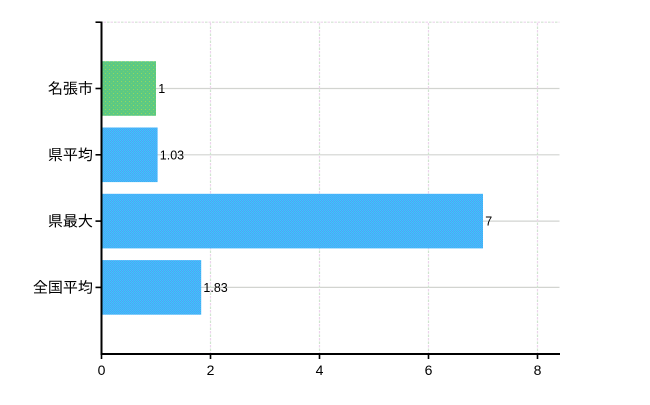 The height and width of the screenshot is (405, 650). Describe the element at coordinates (102, 370) in the screenshot. I see `svg-text: 0` at that location.